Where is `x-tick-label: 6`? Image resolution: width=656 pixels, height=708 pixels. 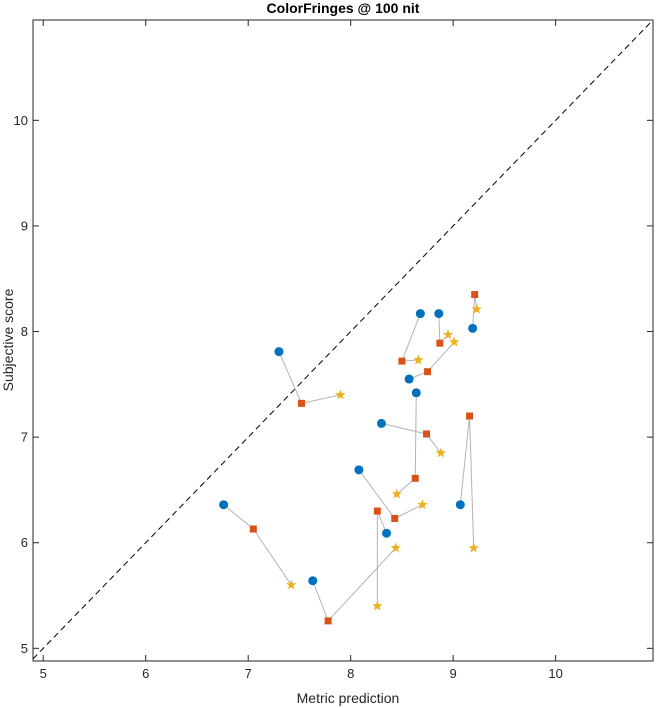
x-tick-label: 6 is located at coordinates (145, 673).